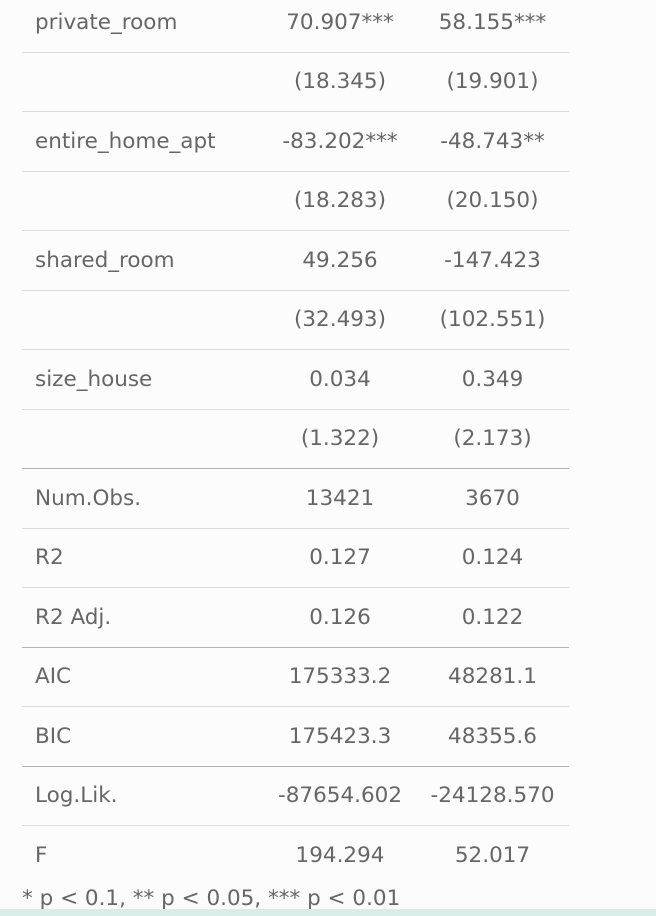 The height and width of the screenshot is (916, 656). Describe the element at coordinates (295, 618) in the screenshot. I see `table-row: R2 Adj. 0.126 0.122` at that location.